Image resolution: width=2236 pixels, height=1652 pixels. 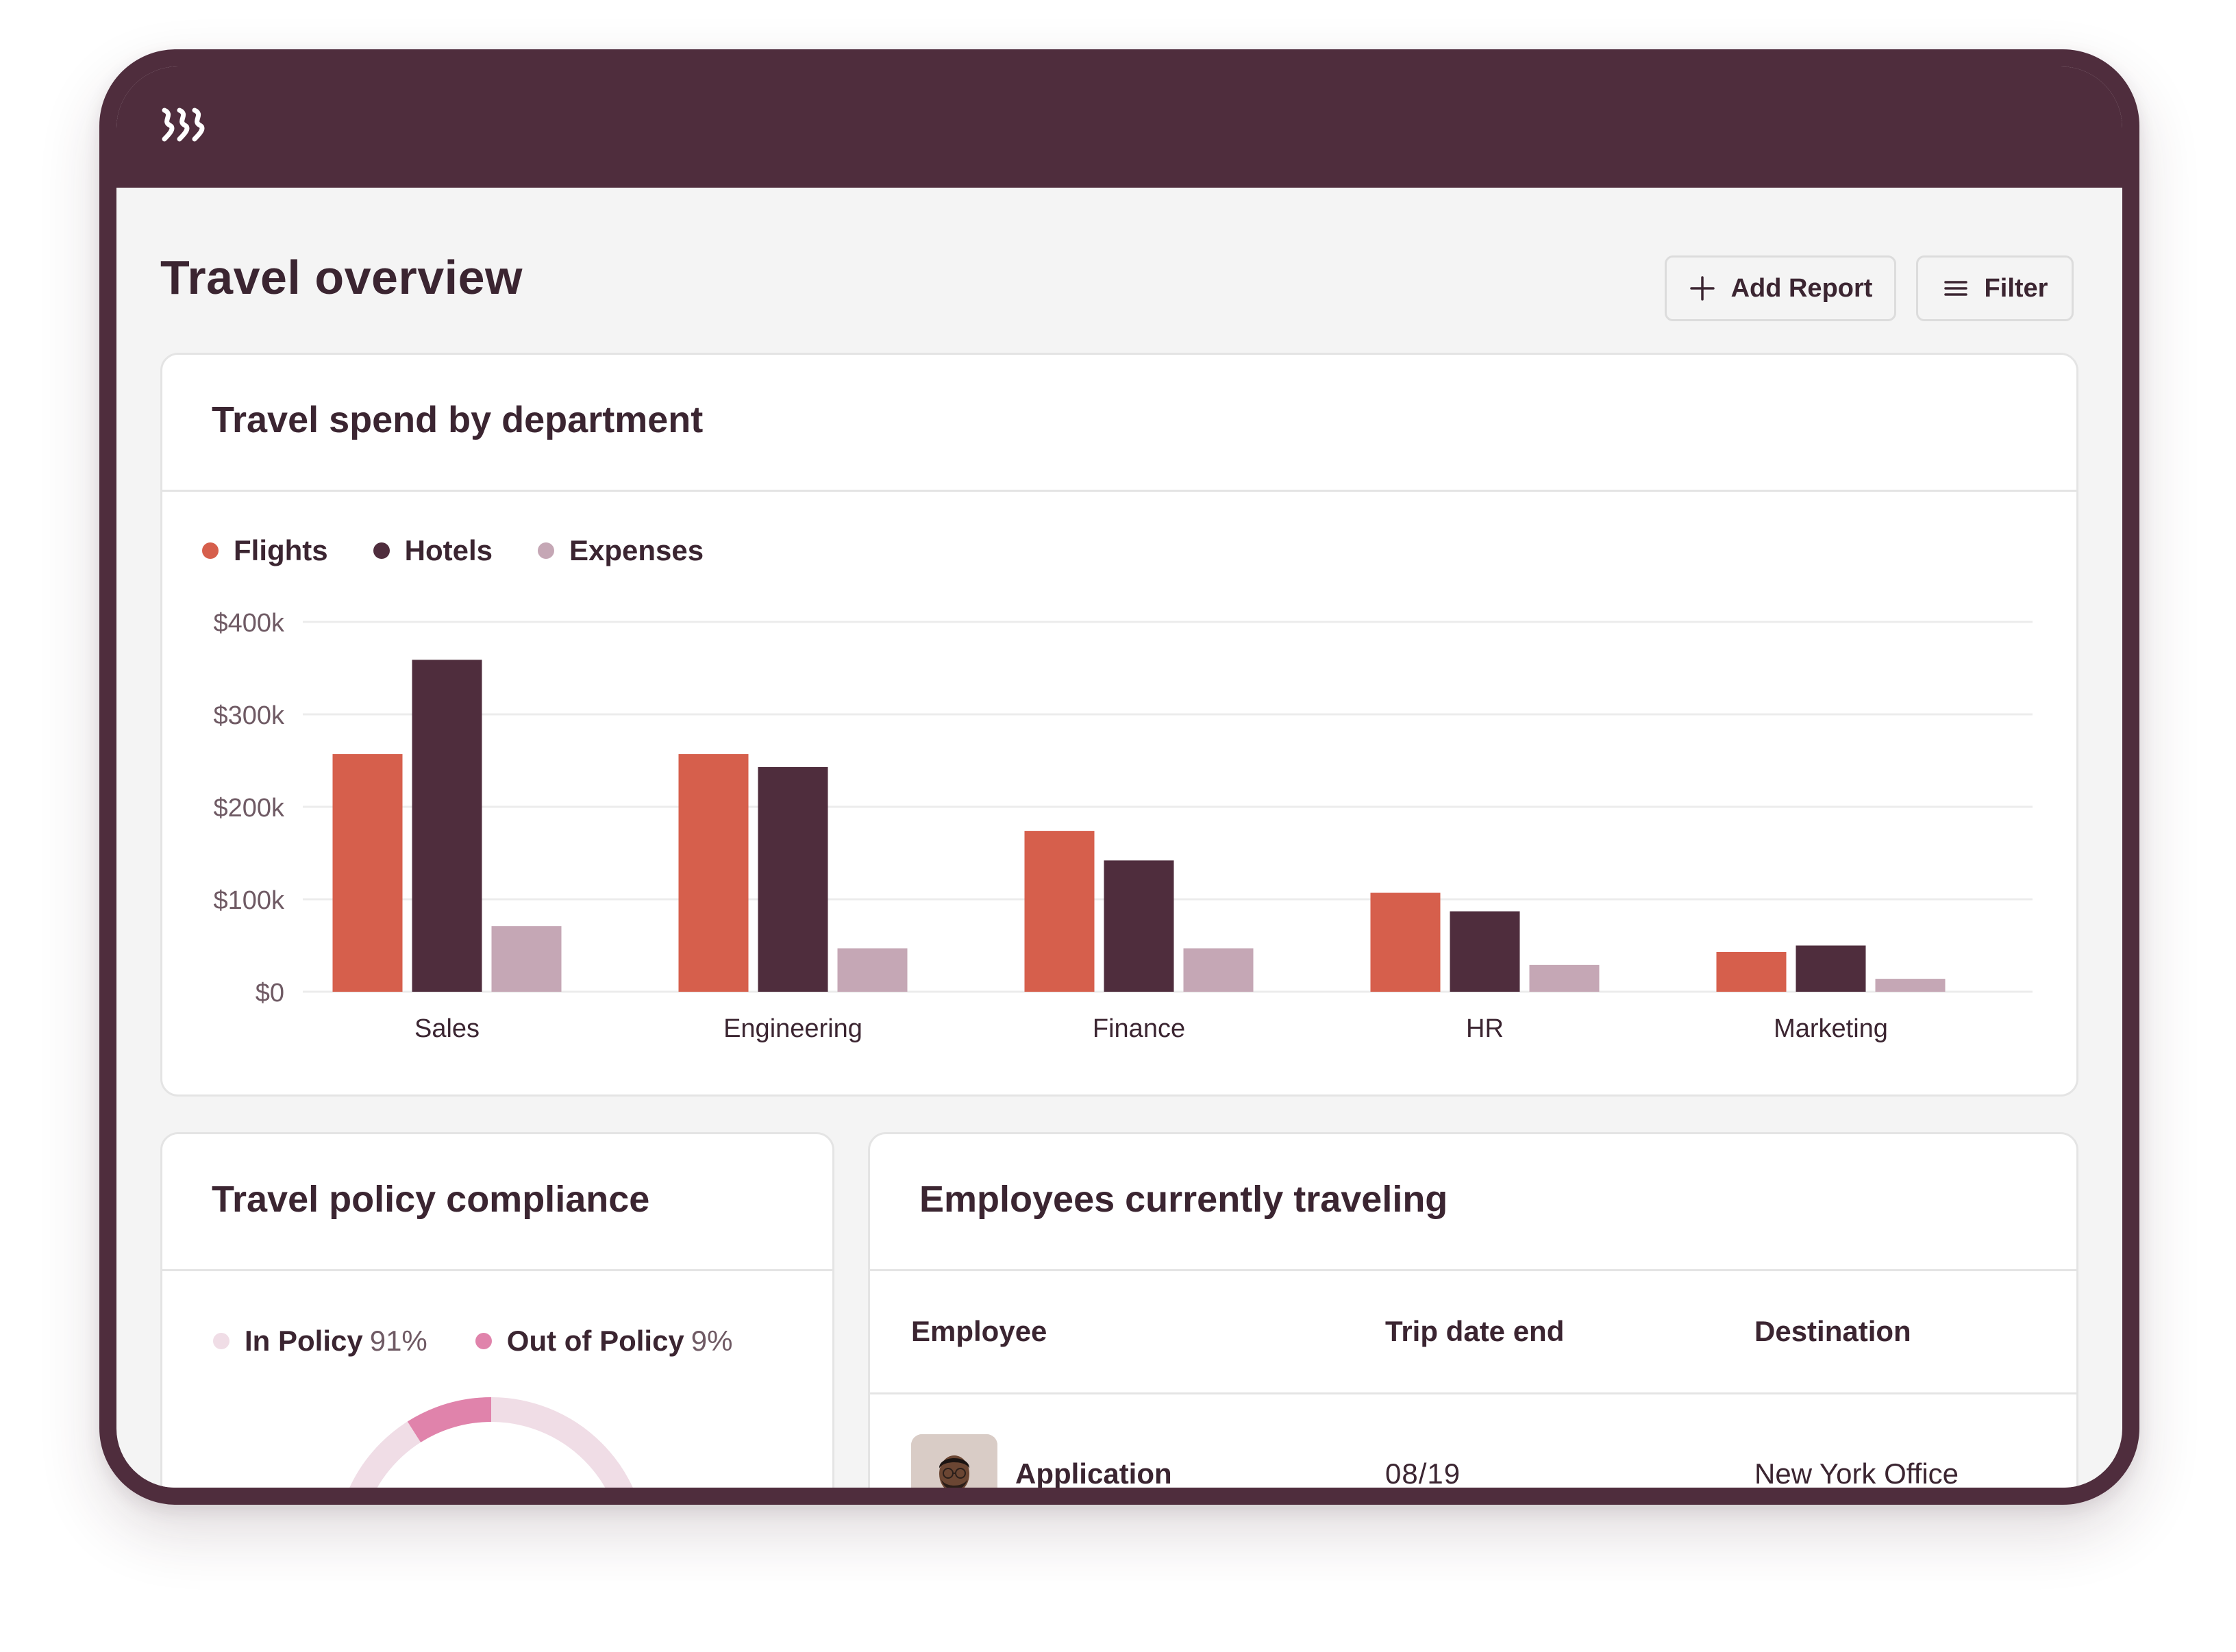 I want to click on bar-expenses-marketing, so click(x=1910, y=985).